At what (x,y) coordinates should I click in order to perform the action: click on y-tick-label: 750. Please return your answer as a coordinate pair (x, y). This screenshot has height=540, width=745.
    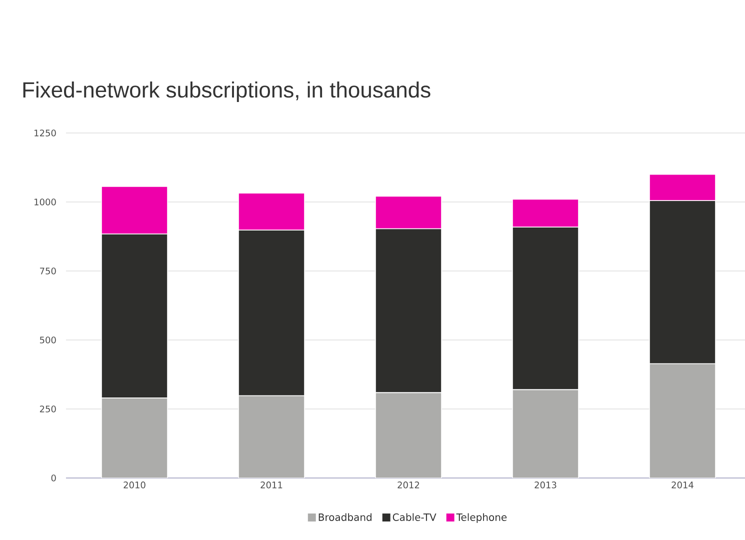
    Looking at the image, I should click on (48, 271).